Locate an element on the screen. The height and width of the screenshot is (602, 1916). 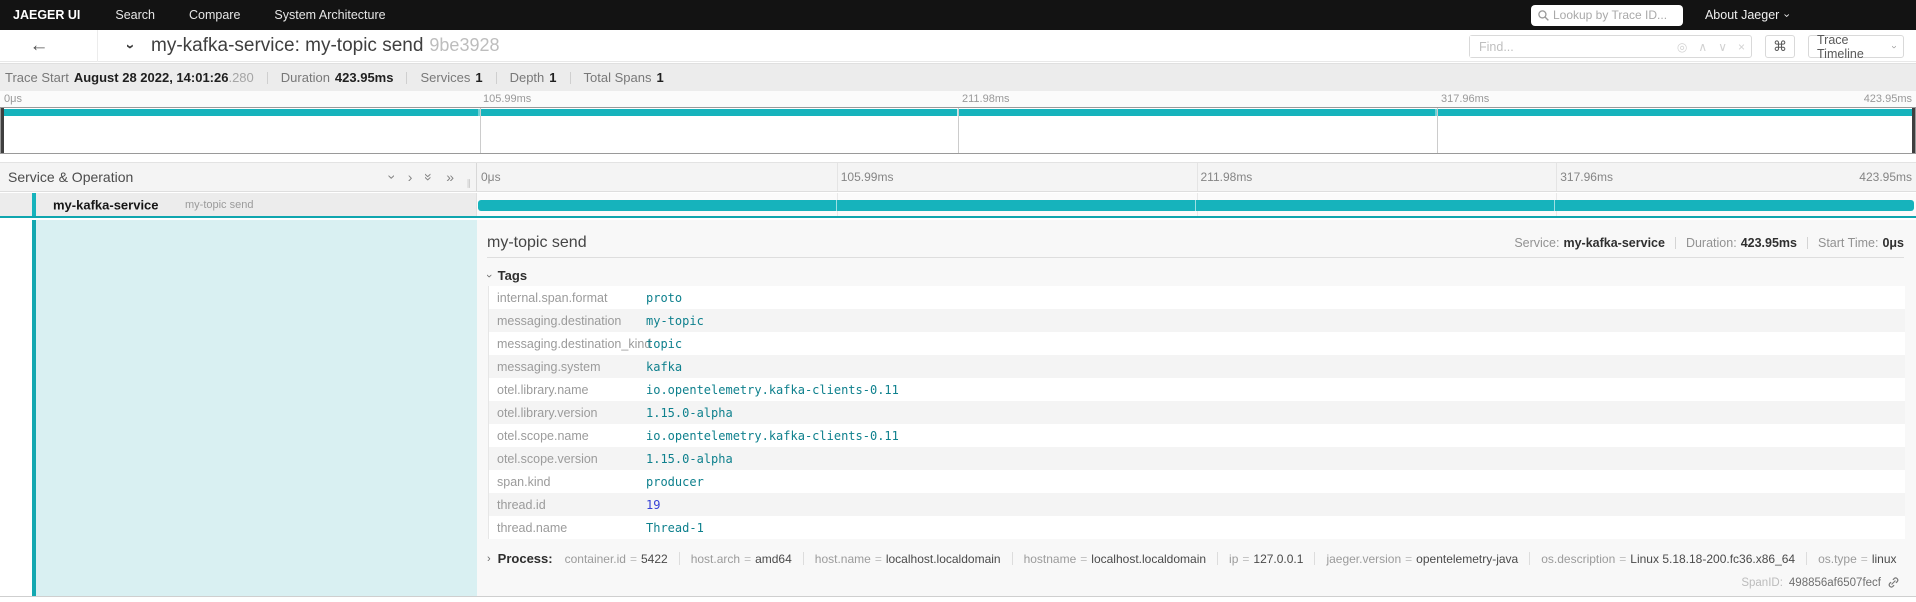
minimap-ruler: 0μs 105.99ms 211.98ms 317.96ms 423.95ms is located at coordinates (958, 99).